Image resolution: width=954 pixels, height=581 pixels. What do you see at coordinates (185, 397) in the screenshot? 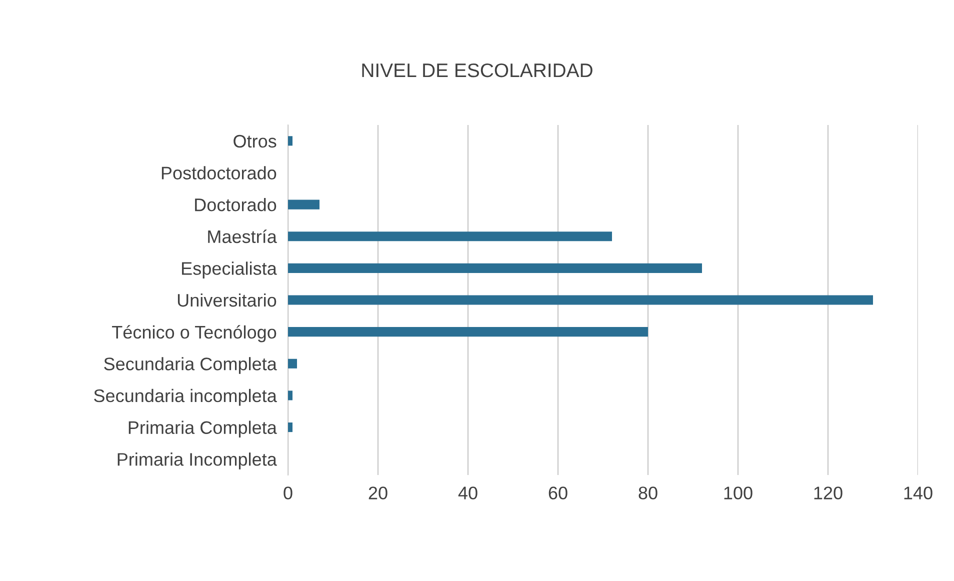
I see `y-tick-label: Secundaria incompleta` at bounding box center [185, 397].